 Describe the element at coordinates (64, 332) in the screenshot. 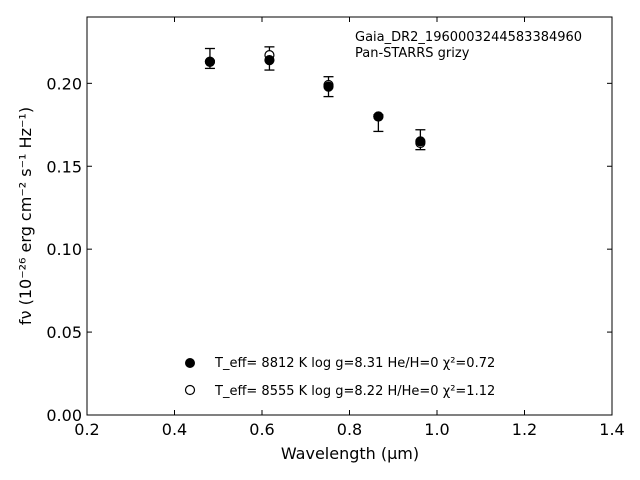

I see `y-tick-label: 0.05` at that location.